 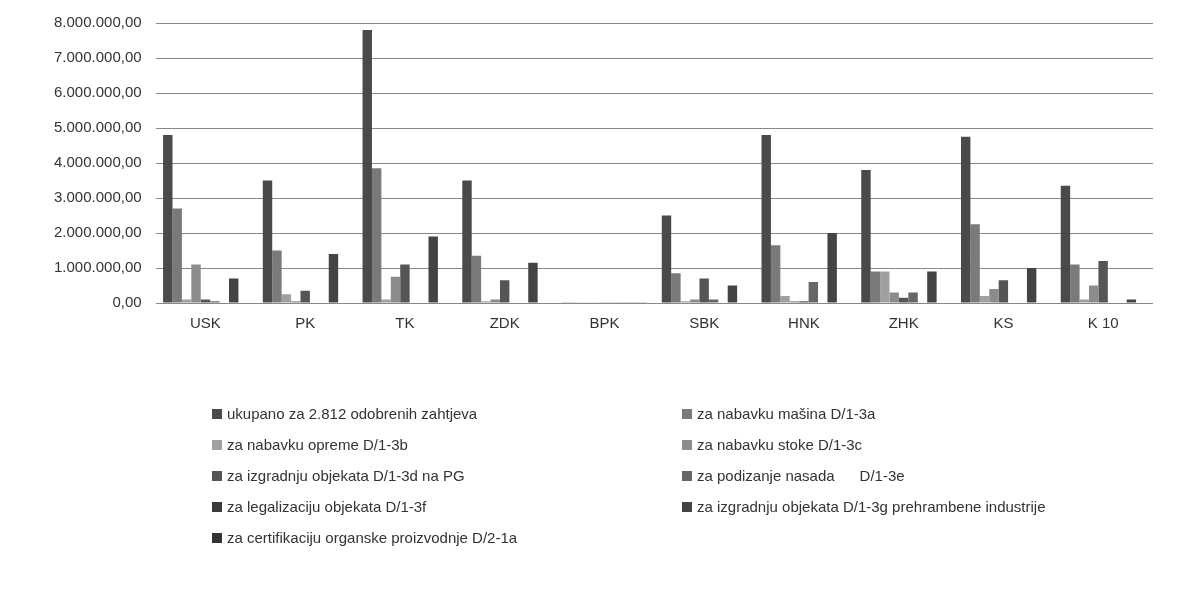 What do you see at coordinates (405, 323) in the screenshot?
I see `x-tick-label: TK` at bounding box center [405, 323].